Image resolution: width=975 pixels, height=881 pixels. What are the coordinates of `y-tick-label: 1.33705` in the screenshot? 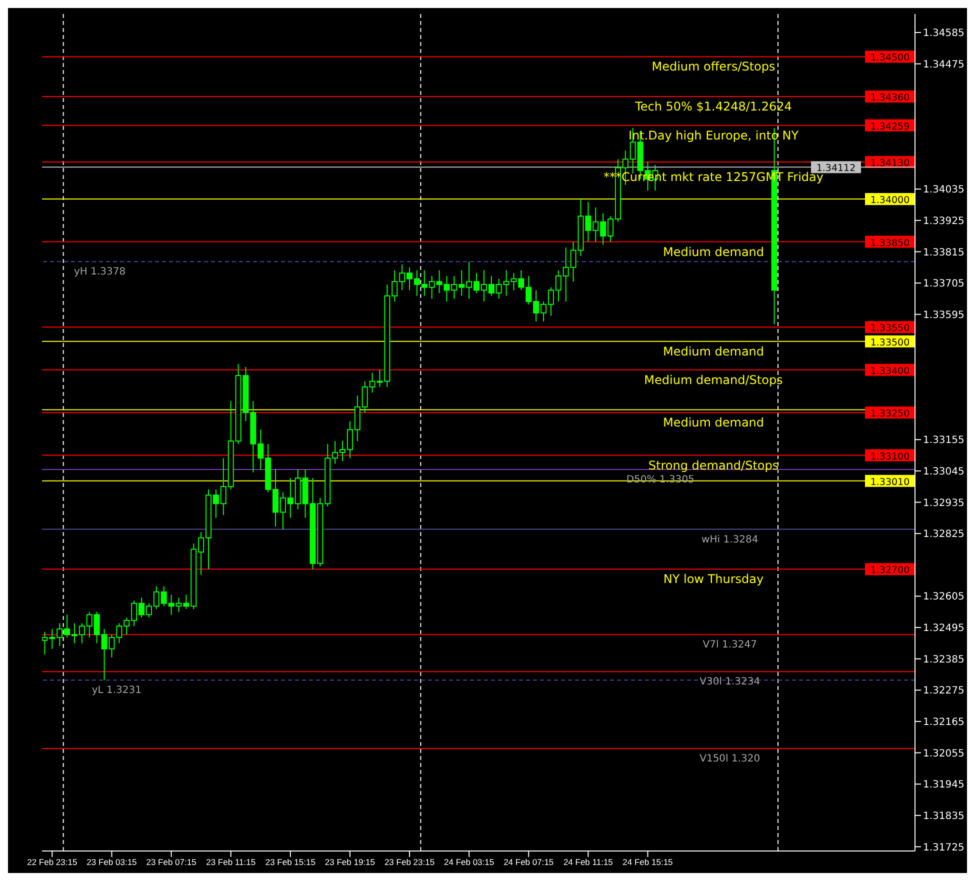 It's located at (943, 284).